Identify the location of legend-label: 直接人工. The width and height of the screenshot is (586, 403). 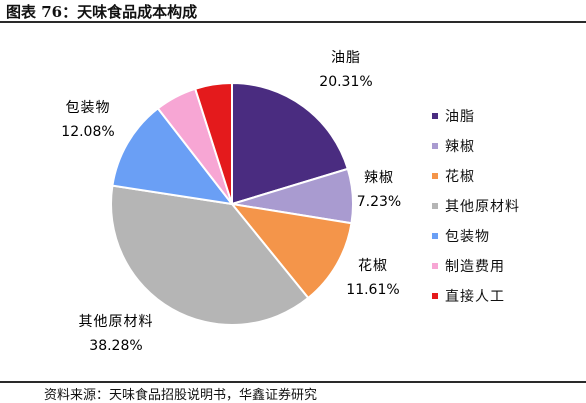
(475, 297).